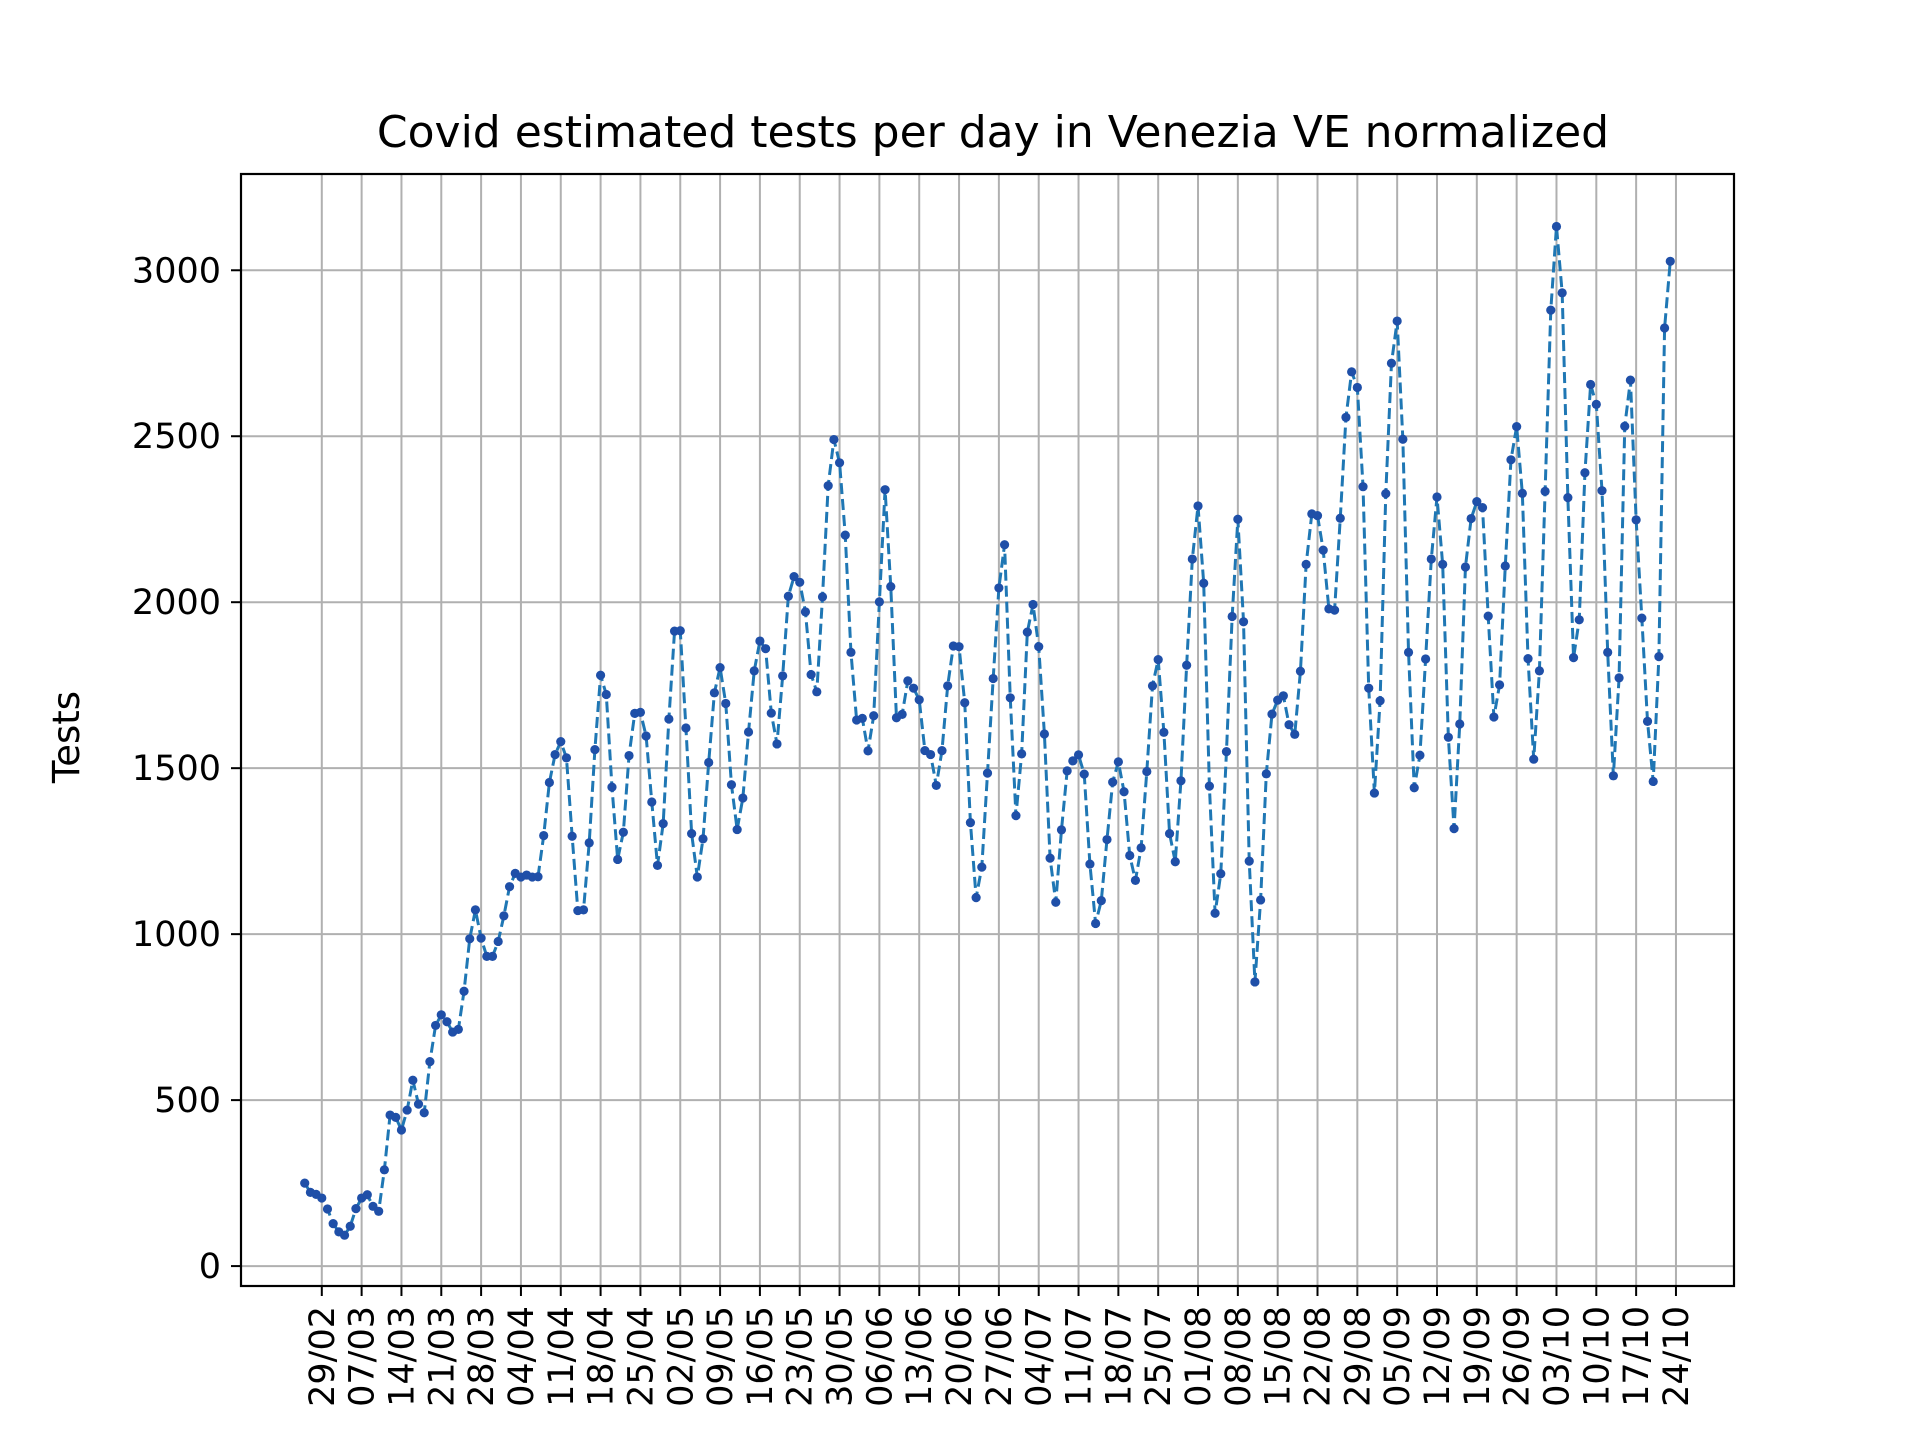 The image size is (1920, 1440). I want to click on x-tick-label: 19/09, so click(1478, 1356).